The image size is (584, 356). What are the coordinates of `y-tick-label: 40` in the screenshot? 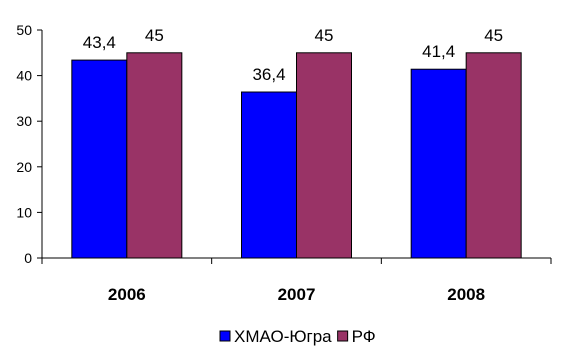 It's located at (24, 76).